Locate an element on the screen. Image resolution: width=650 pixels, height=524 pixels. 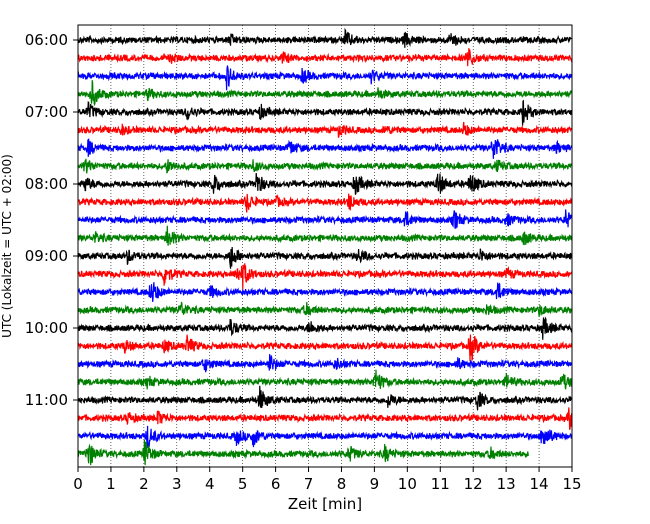
y-tick-label: 08:00 is located at coordinates (46, 184).